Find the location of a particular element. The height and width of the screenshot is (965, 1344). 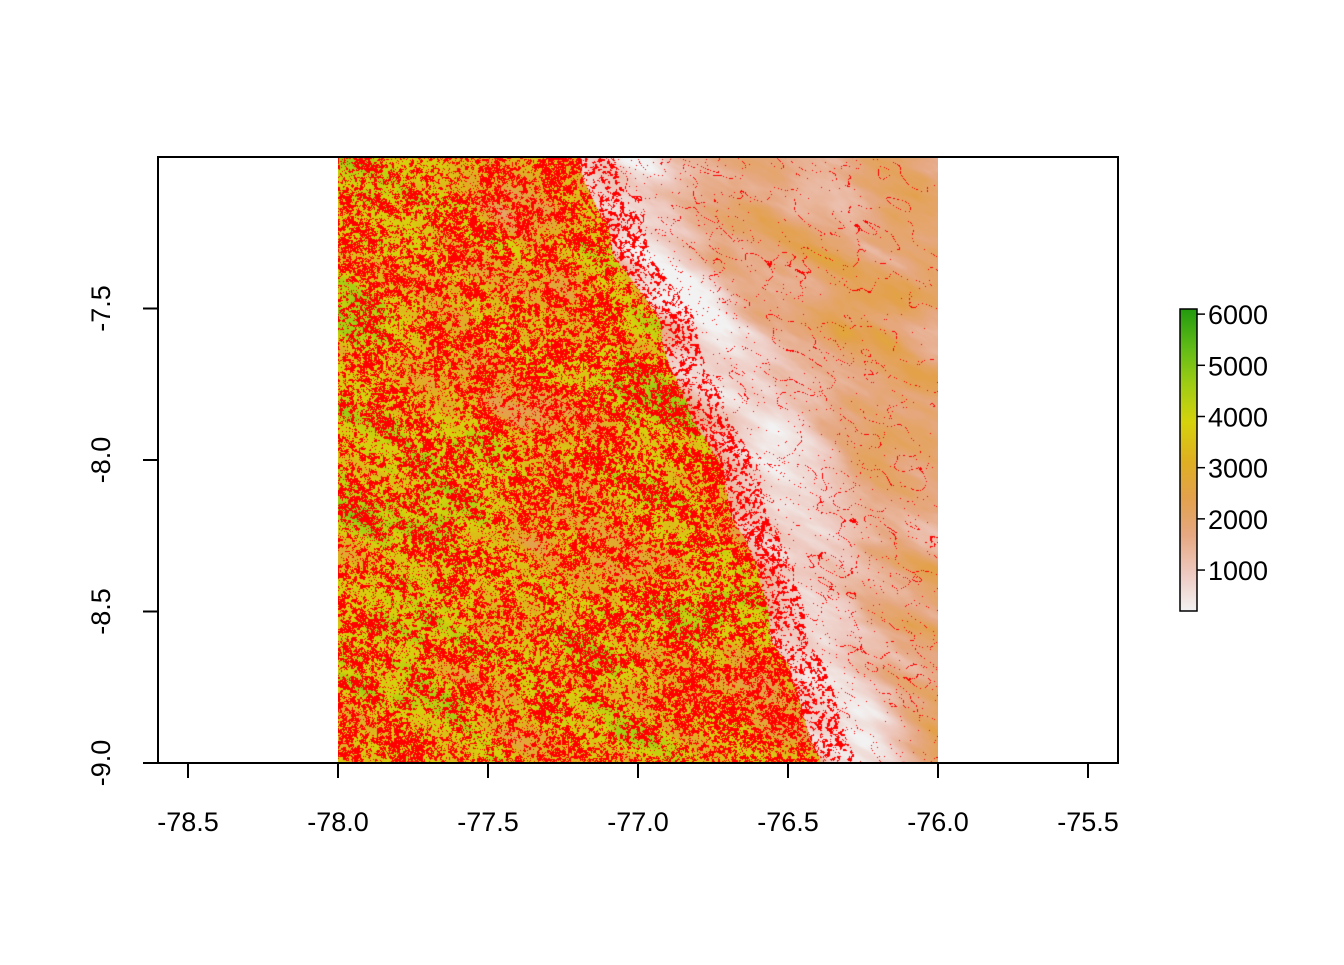

legend-tick-label: 6000 is located at coordinates (1238, 315).